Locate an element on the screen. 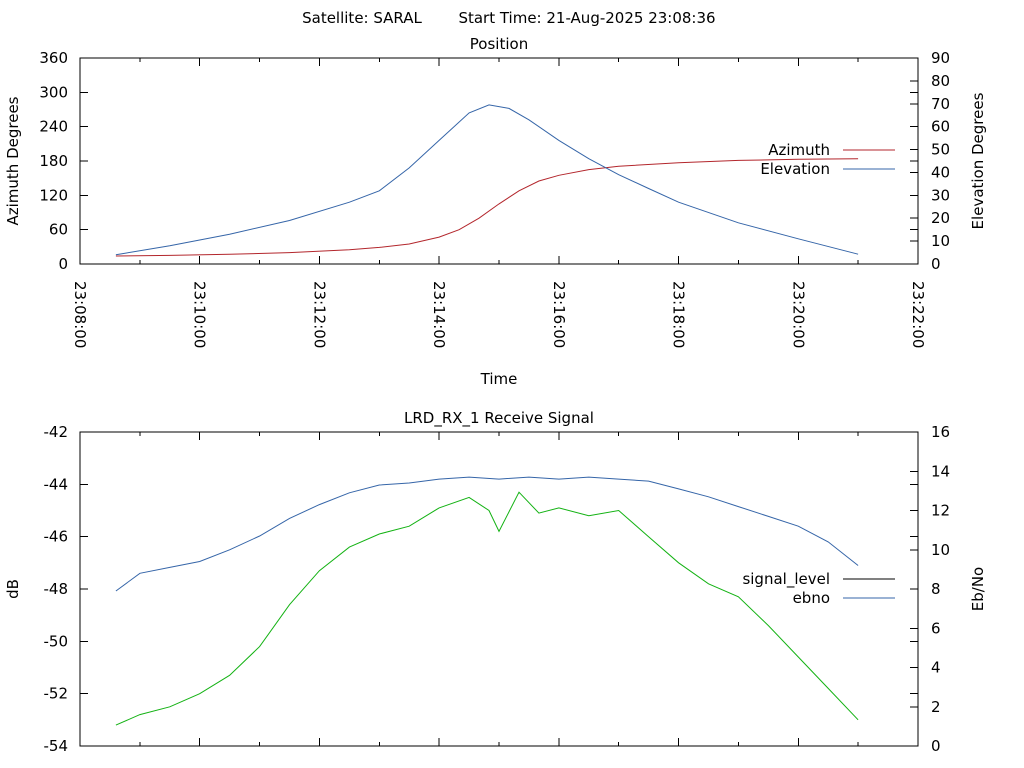 This screenshot has width=1024, height=768. y-tick-label: -46 is located at coordinates (56, 537).